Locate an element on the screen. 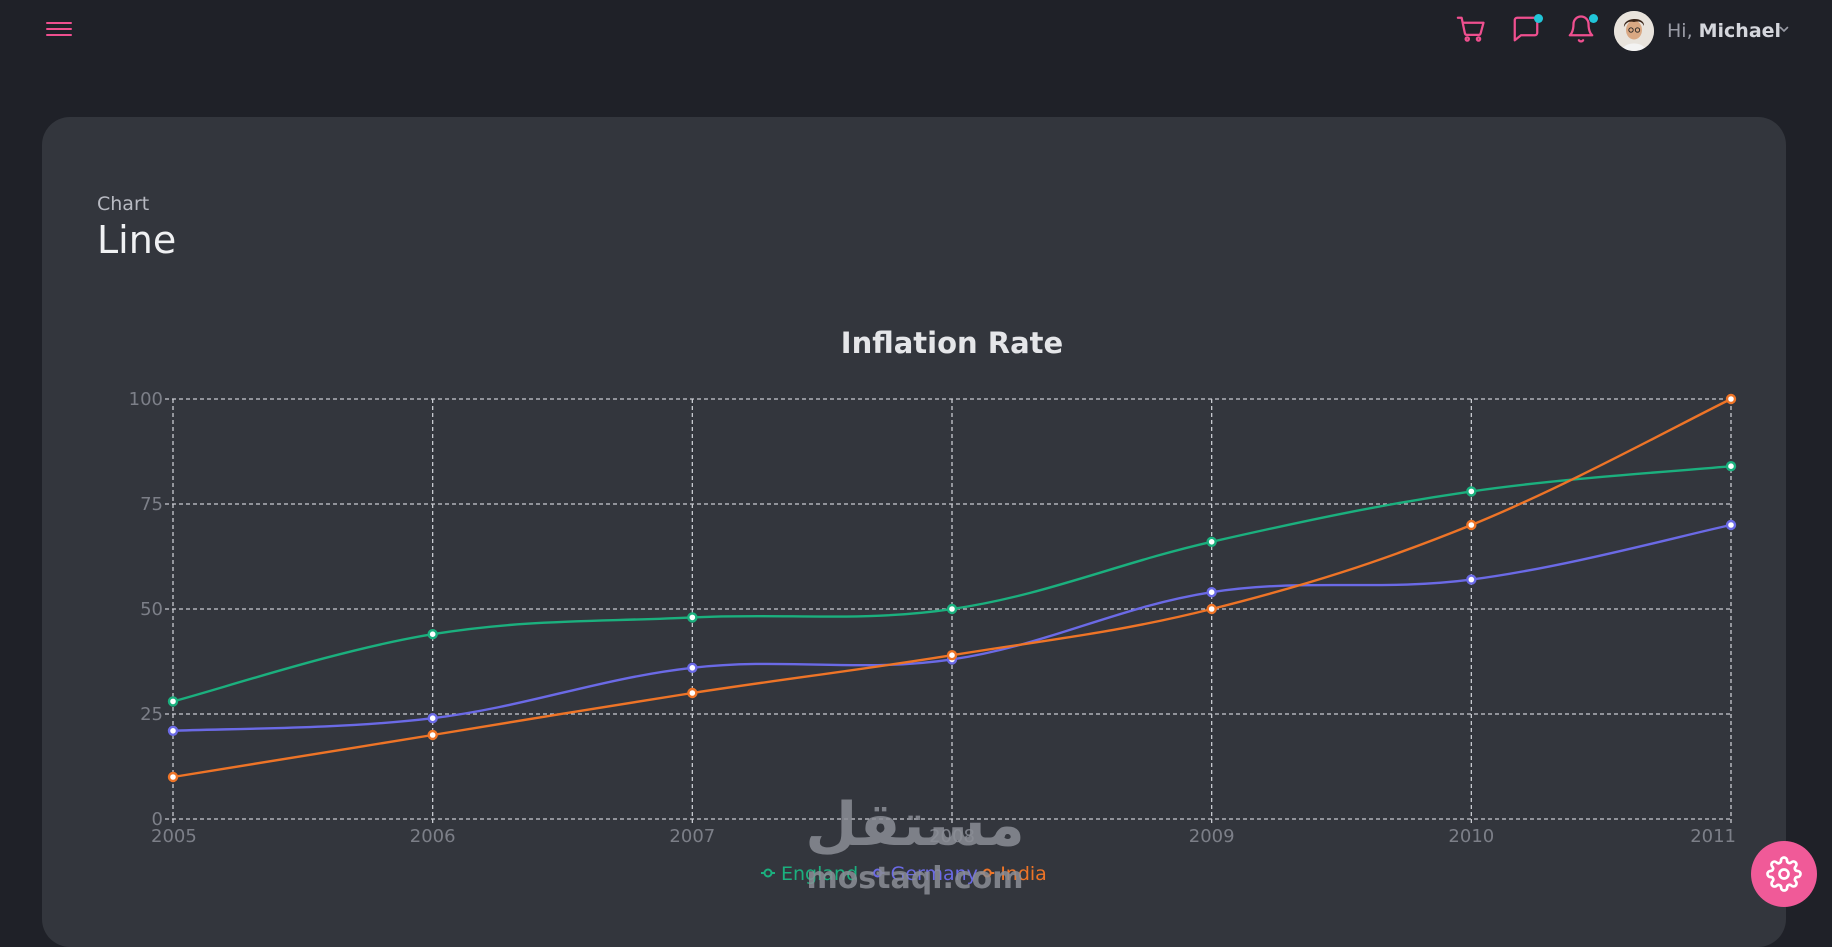 The image size is (1832, 947). top-bar: Hi, Michael is located at coordinates (916, 32).